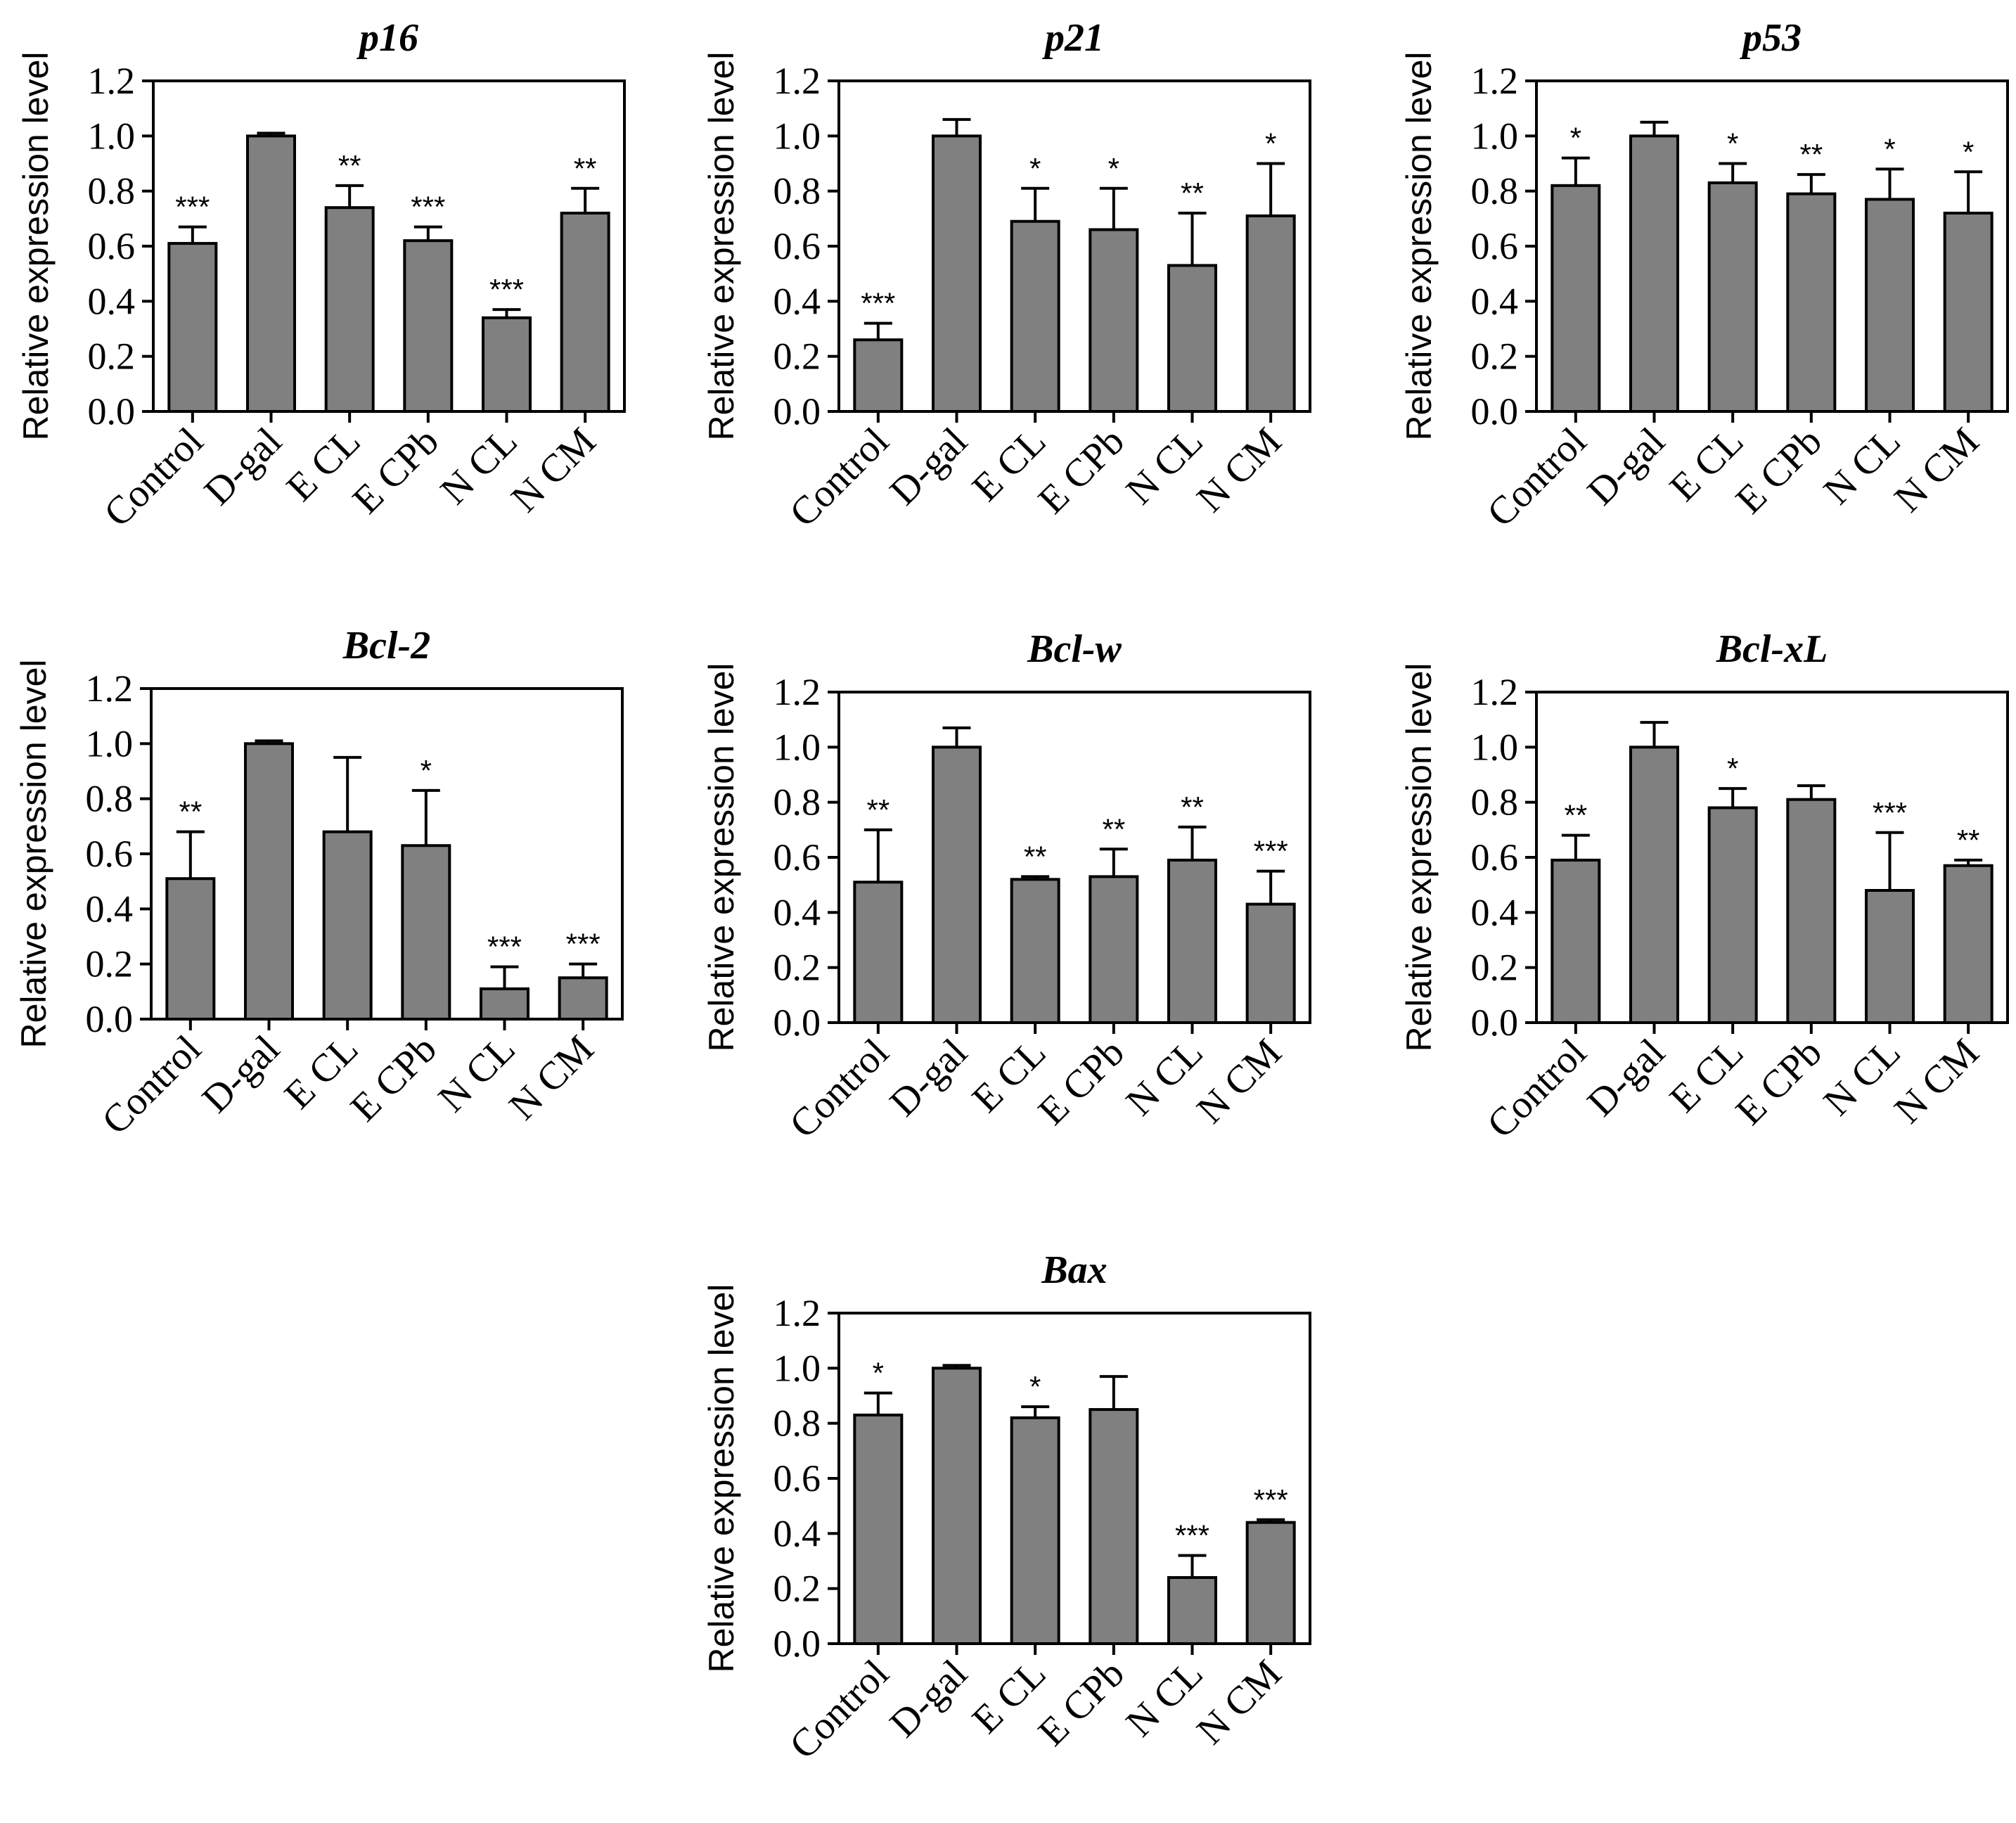 The image size is (2016, 1823). Describe the element at coordinates (386, 646) in the screenshot. I see `chart-title: Bcl-2` at that location.